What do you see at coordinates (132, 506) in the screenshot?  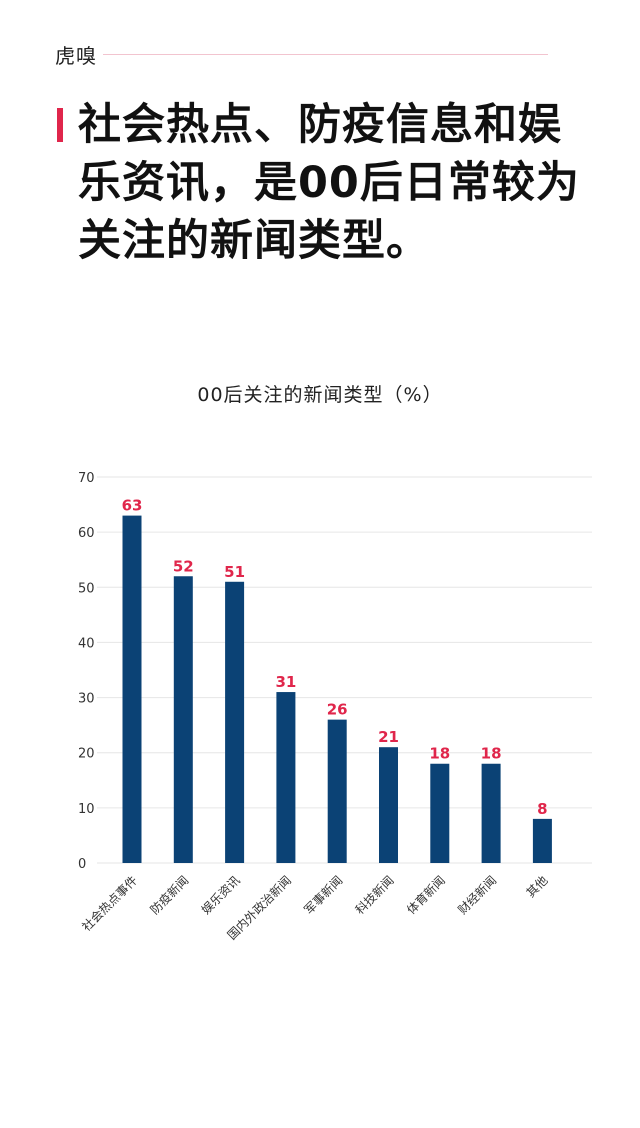 I see `data-label: 63` at bounding box center [132, 506].